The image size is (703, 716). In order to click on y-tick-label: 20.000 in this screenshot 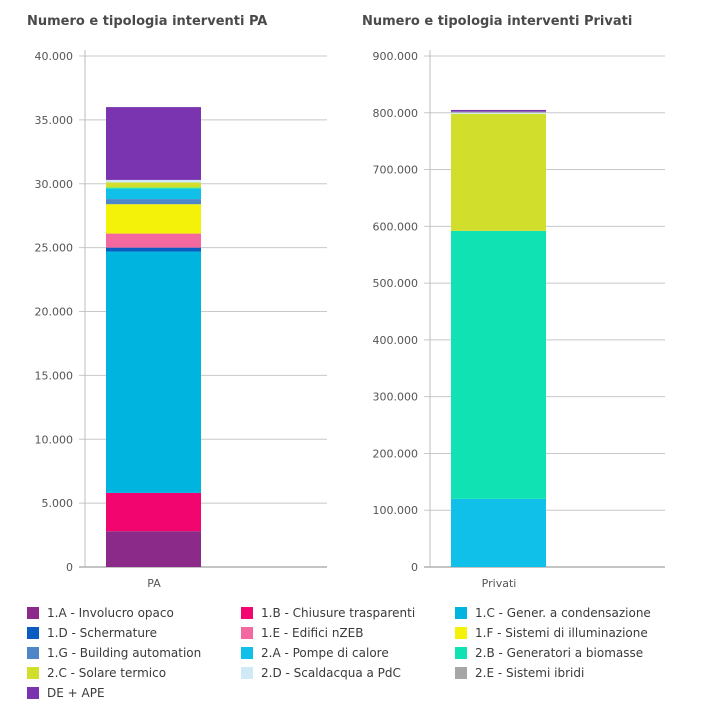, I will do `click(54, 312)`.